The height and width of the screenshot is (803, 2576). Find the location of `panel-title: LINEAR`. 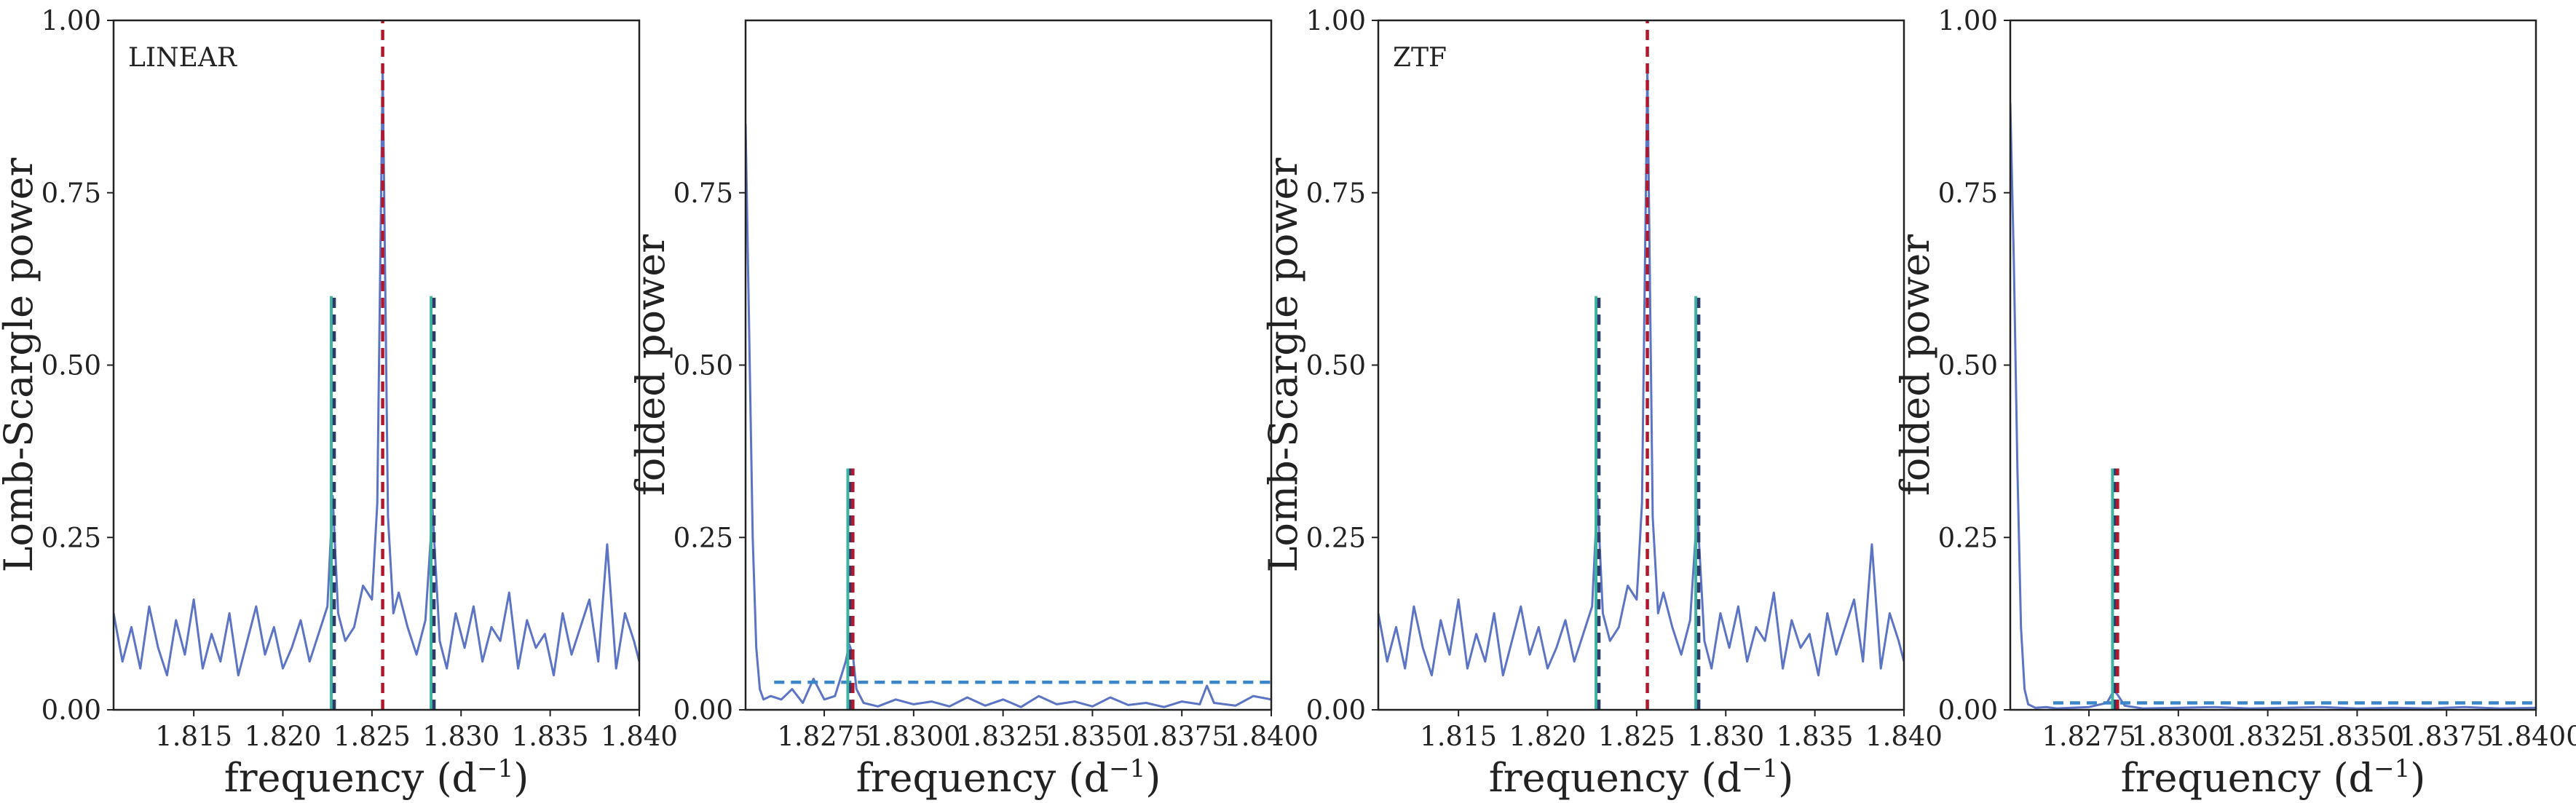

panel-title: LINEAR is located at coordinates (182, 58).